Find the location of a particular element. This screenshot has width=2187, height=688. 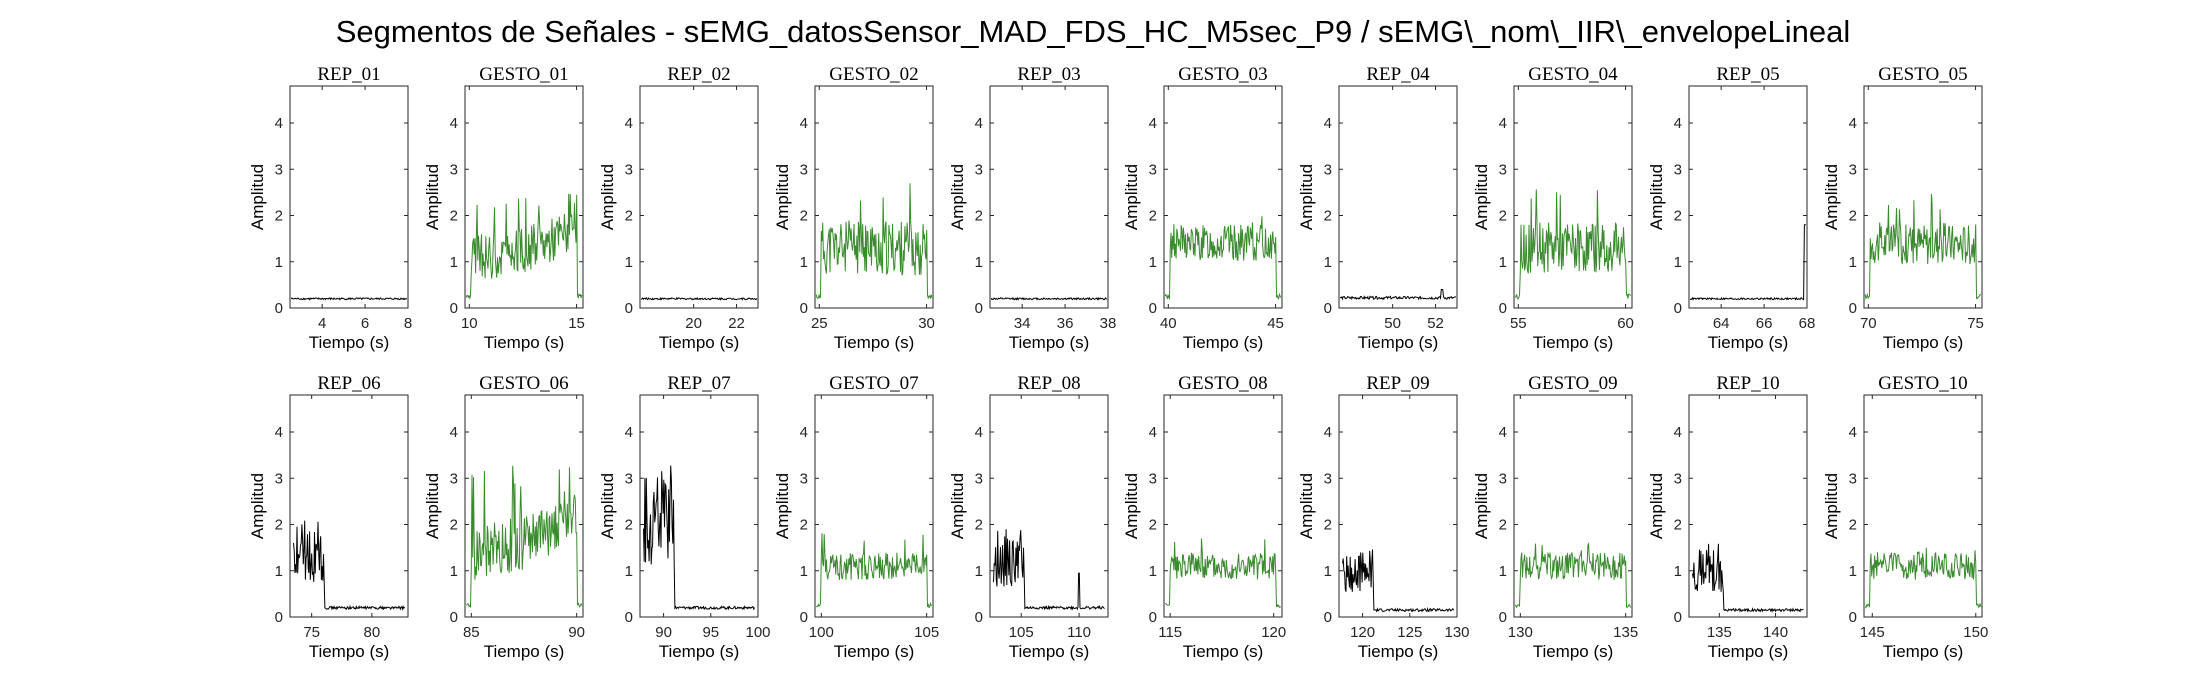

x-tick-label: 10 is located at coordinates (469, 323).